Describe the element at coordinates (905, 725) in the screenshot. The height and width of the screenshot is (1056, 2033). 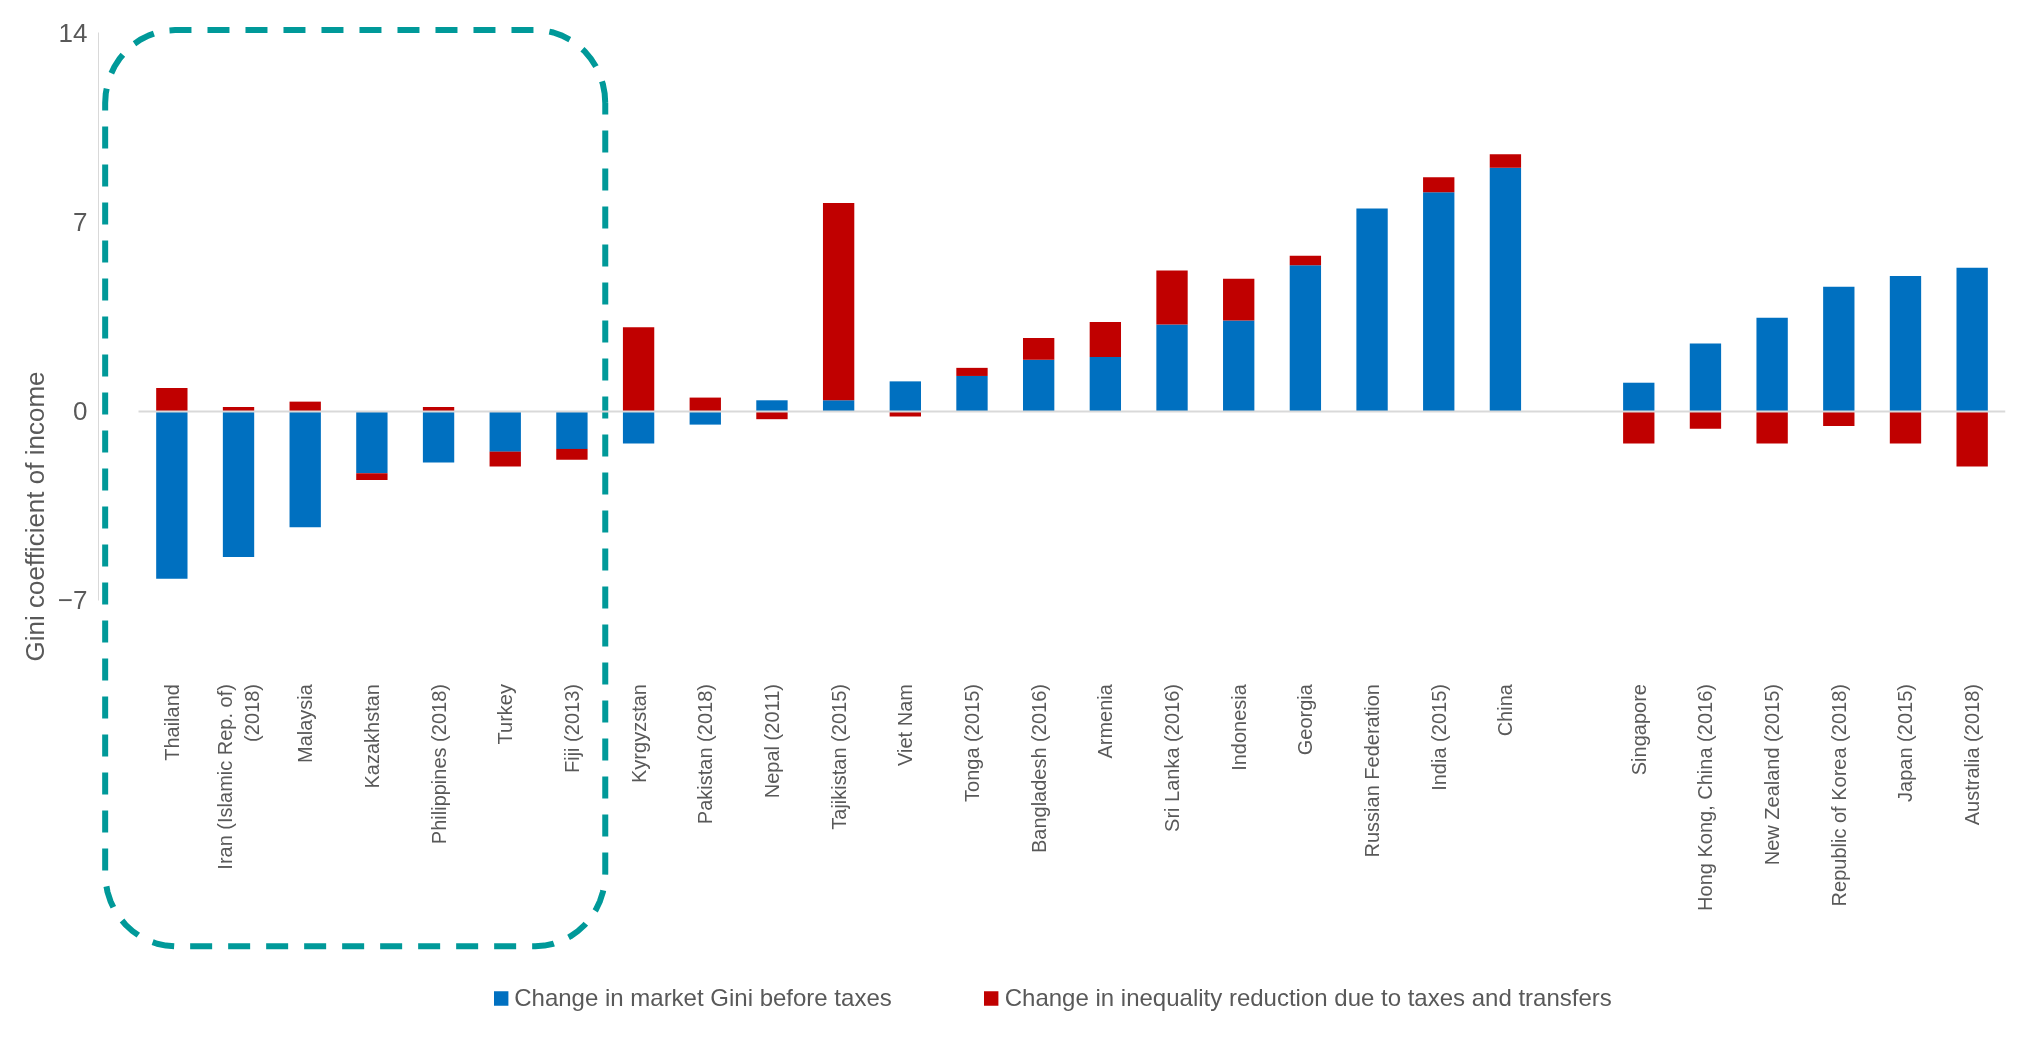
I see `x-tick-label: Viet Nam` at that location.